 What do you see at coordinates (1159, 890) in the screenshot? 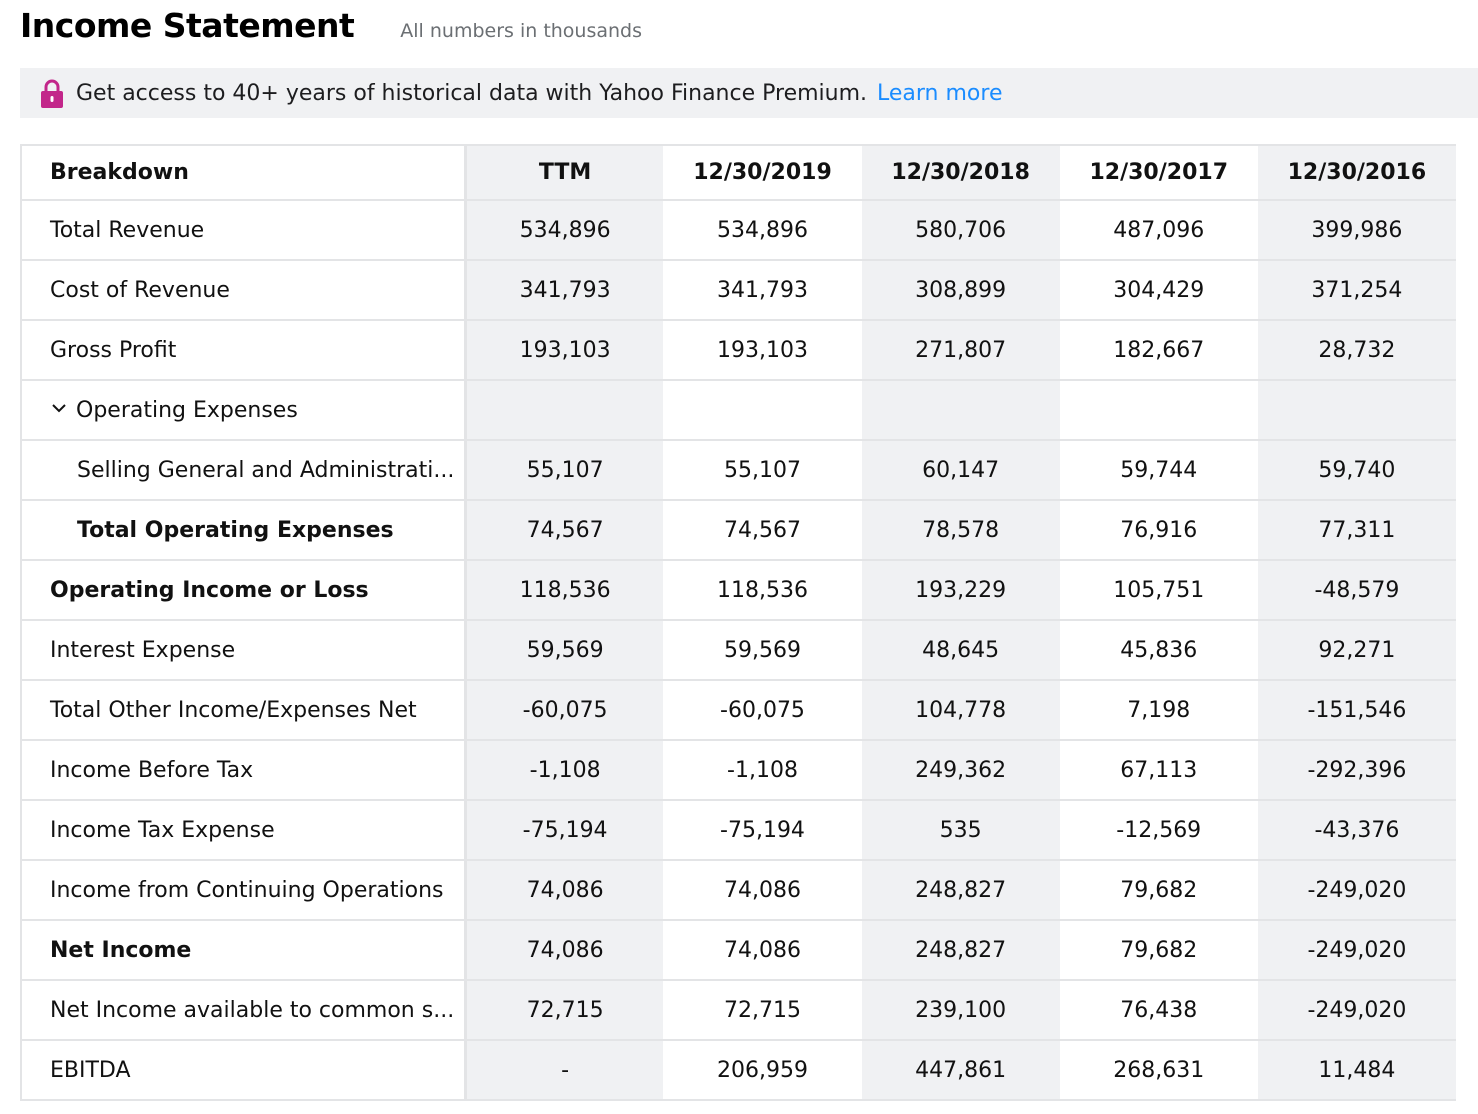
I see `table-cell: 79,682` at bounding box center [1159, 890].